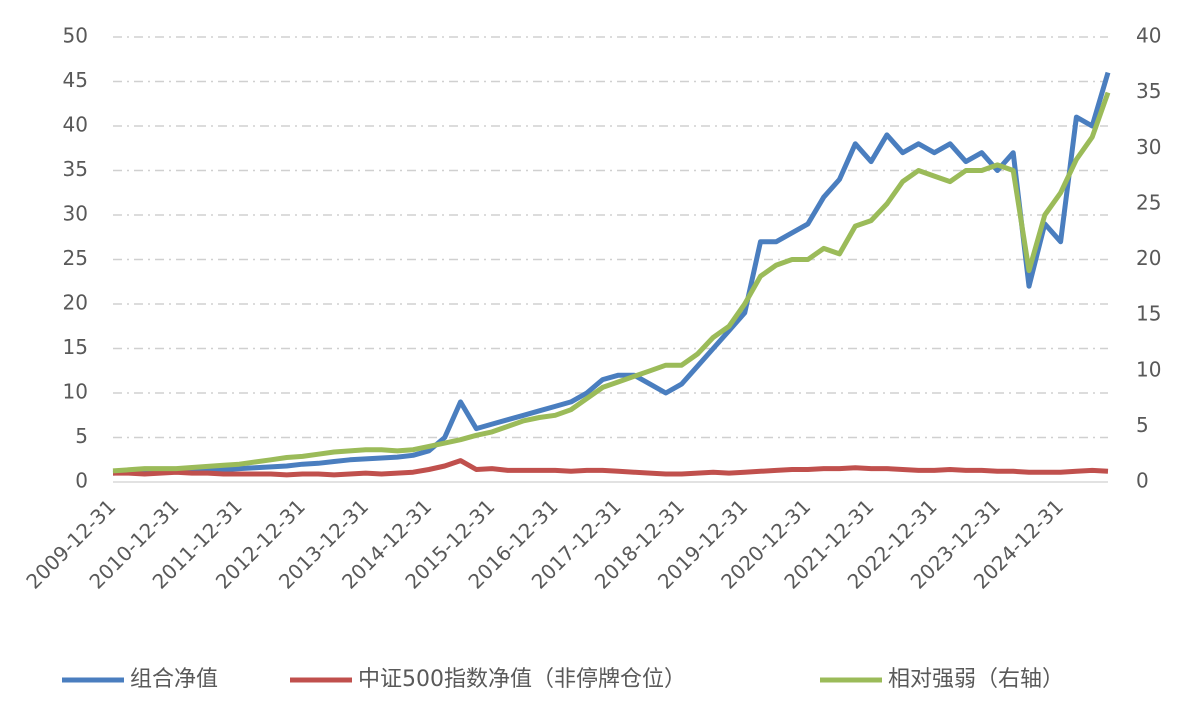 This screenshot has height=715, width=1188. Describe the element at coordinates (75, 169) in the screenshot. I see `y-tick-label: 35` at that location.